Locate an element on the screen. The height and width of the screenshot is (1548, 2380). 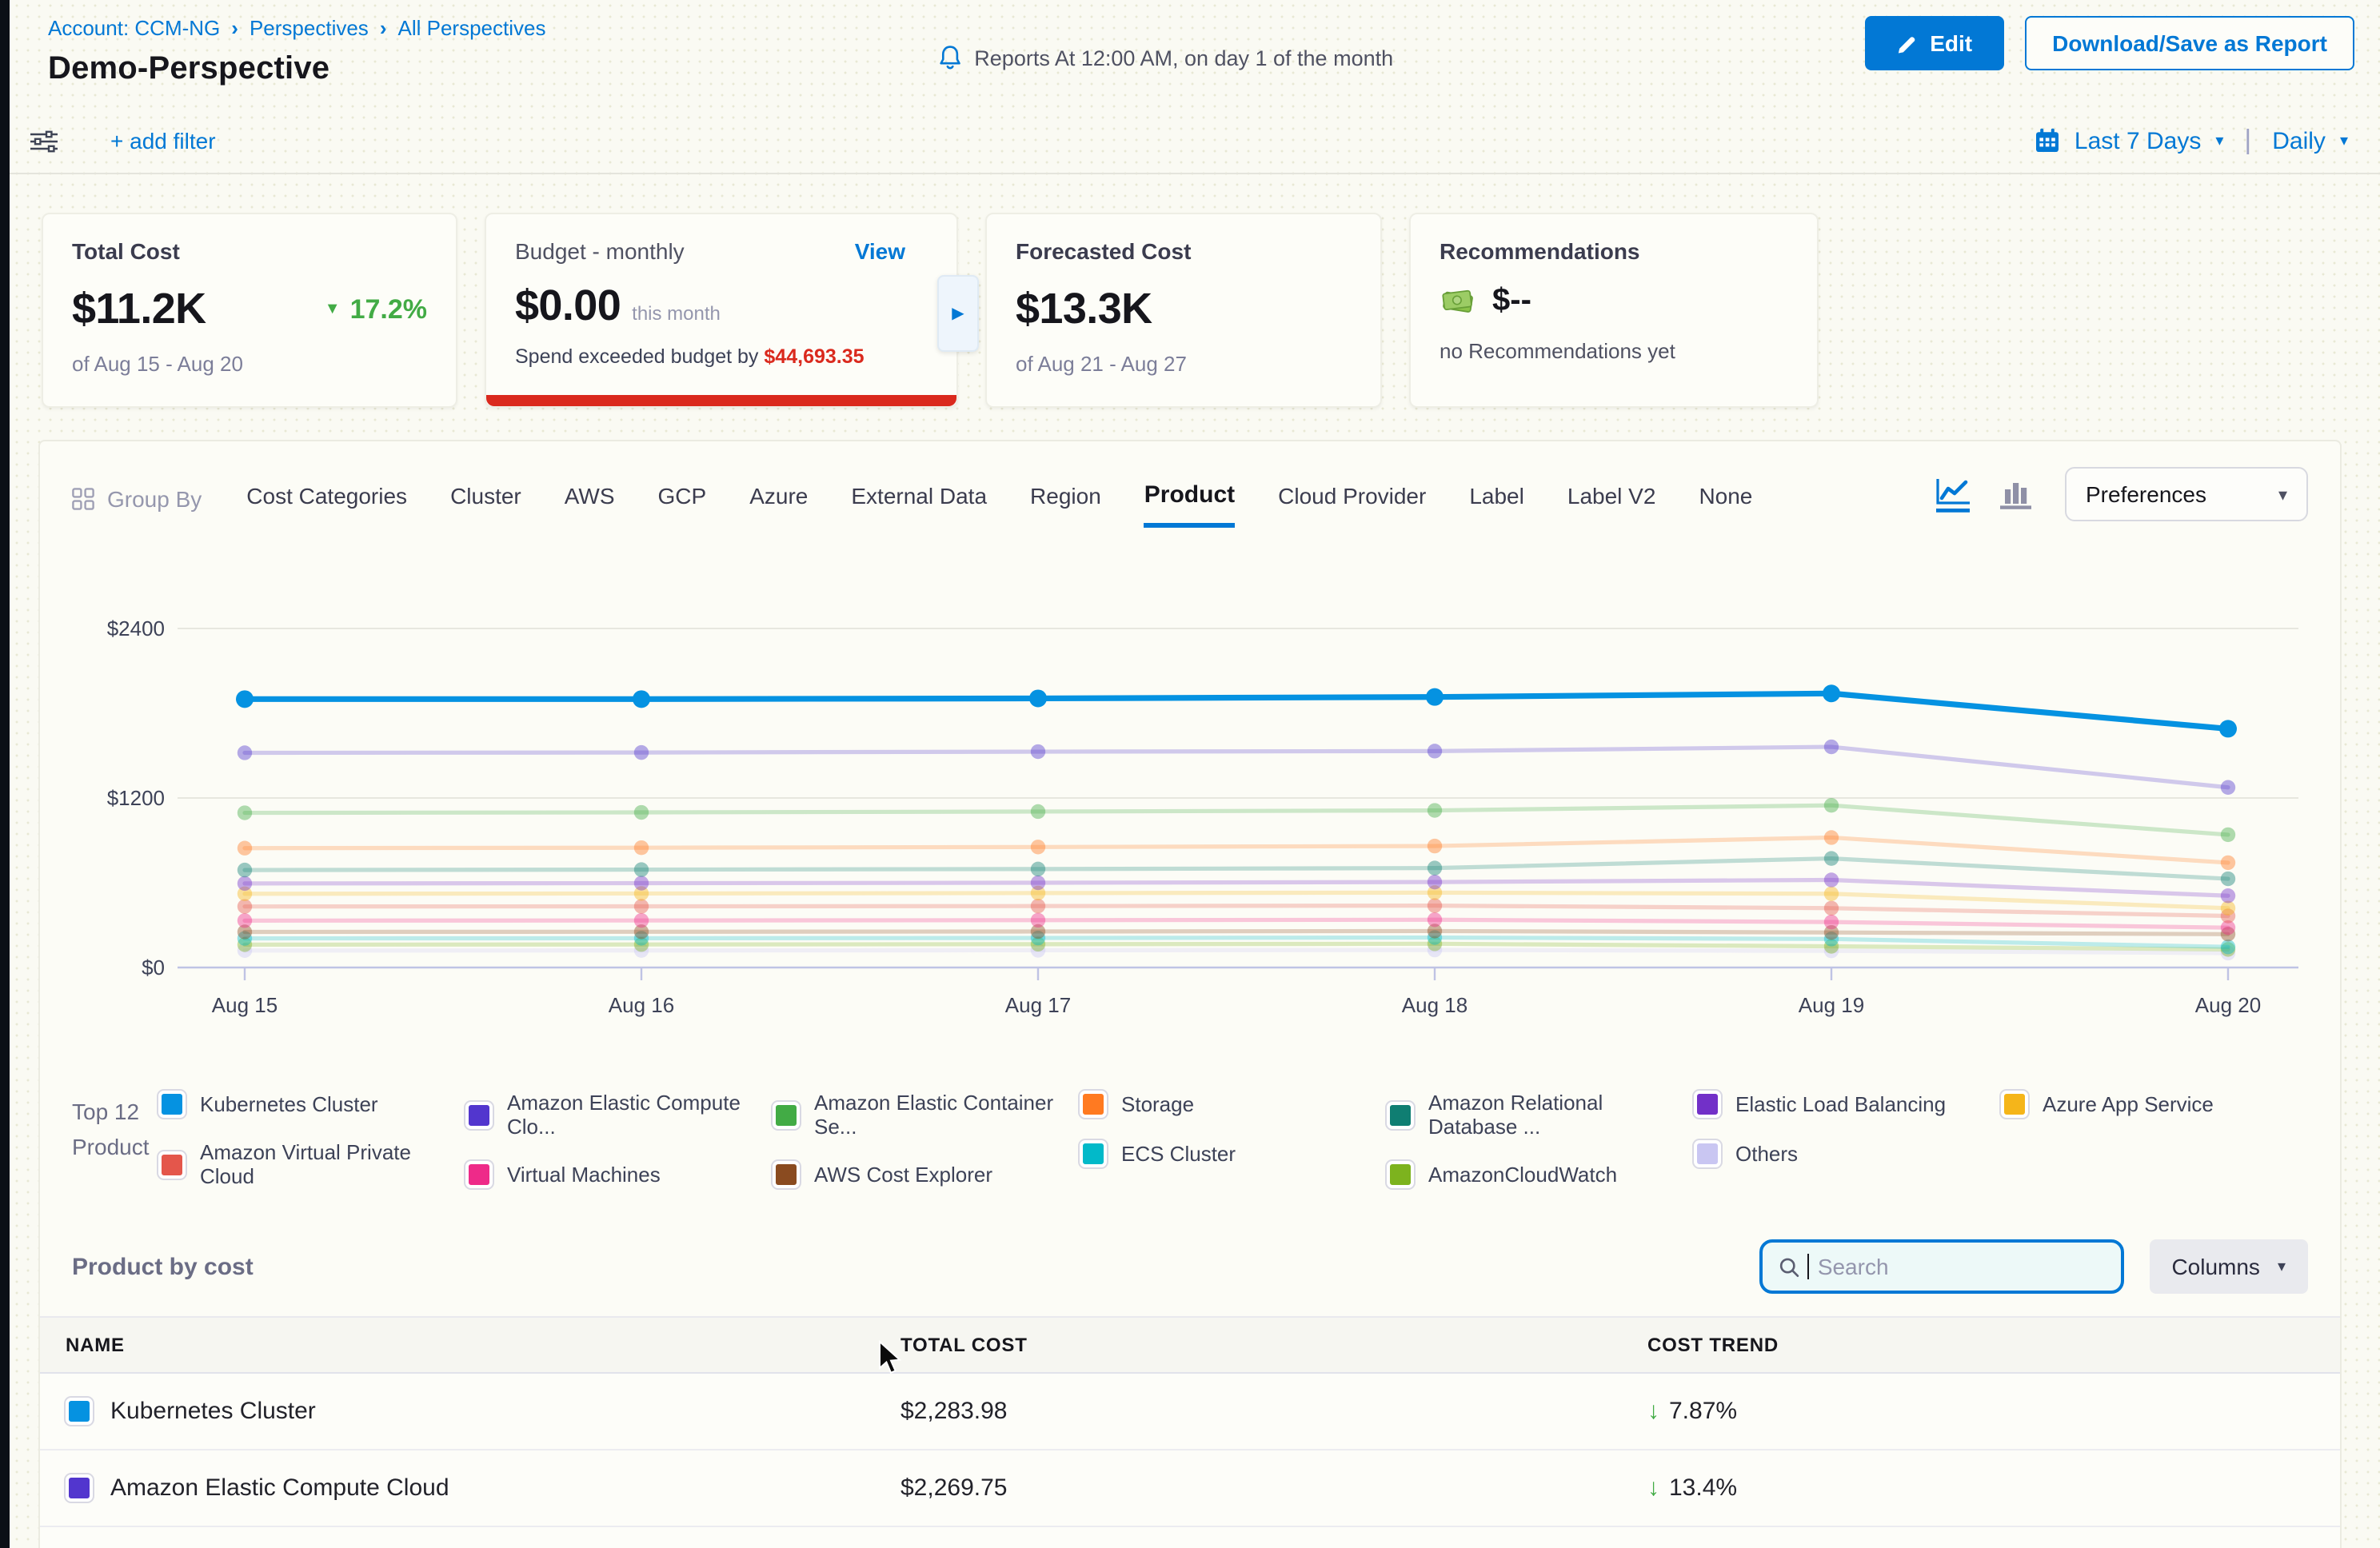
legend-item: Kubernetes Cluster is located at coordinates (311, 1104).